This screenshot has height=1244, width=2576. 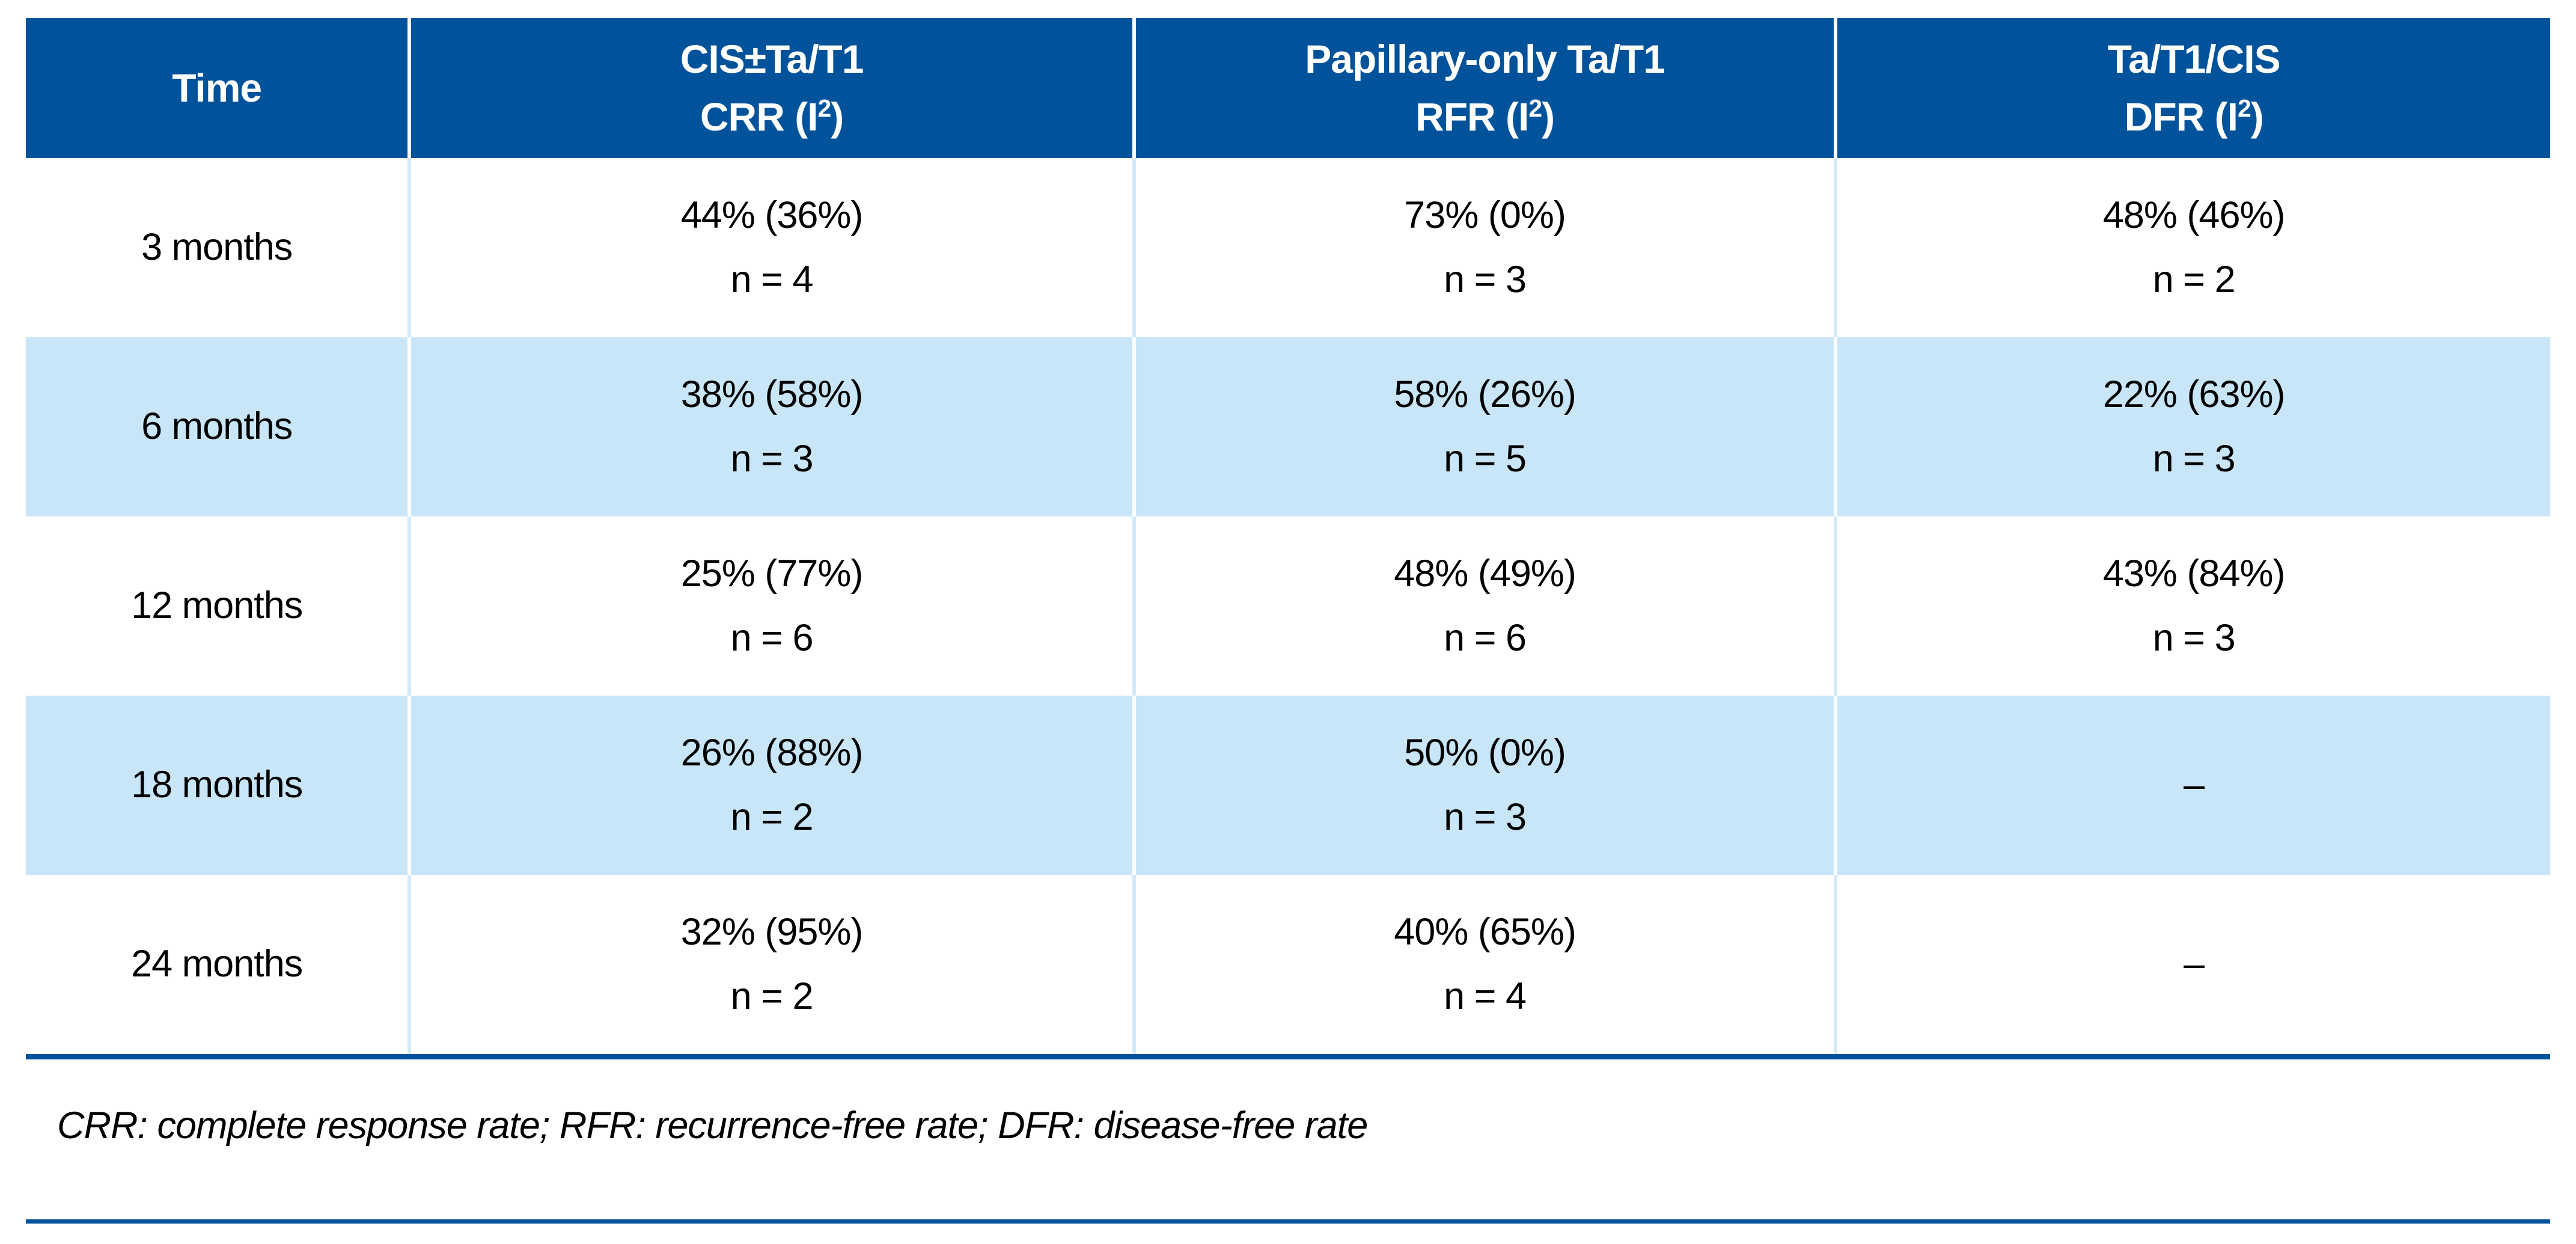 I want to click on data-cell: 43% (84%) n = 3, so click(x=2192, y=606).